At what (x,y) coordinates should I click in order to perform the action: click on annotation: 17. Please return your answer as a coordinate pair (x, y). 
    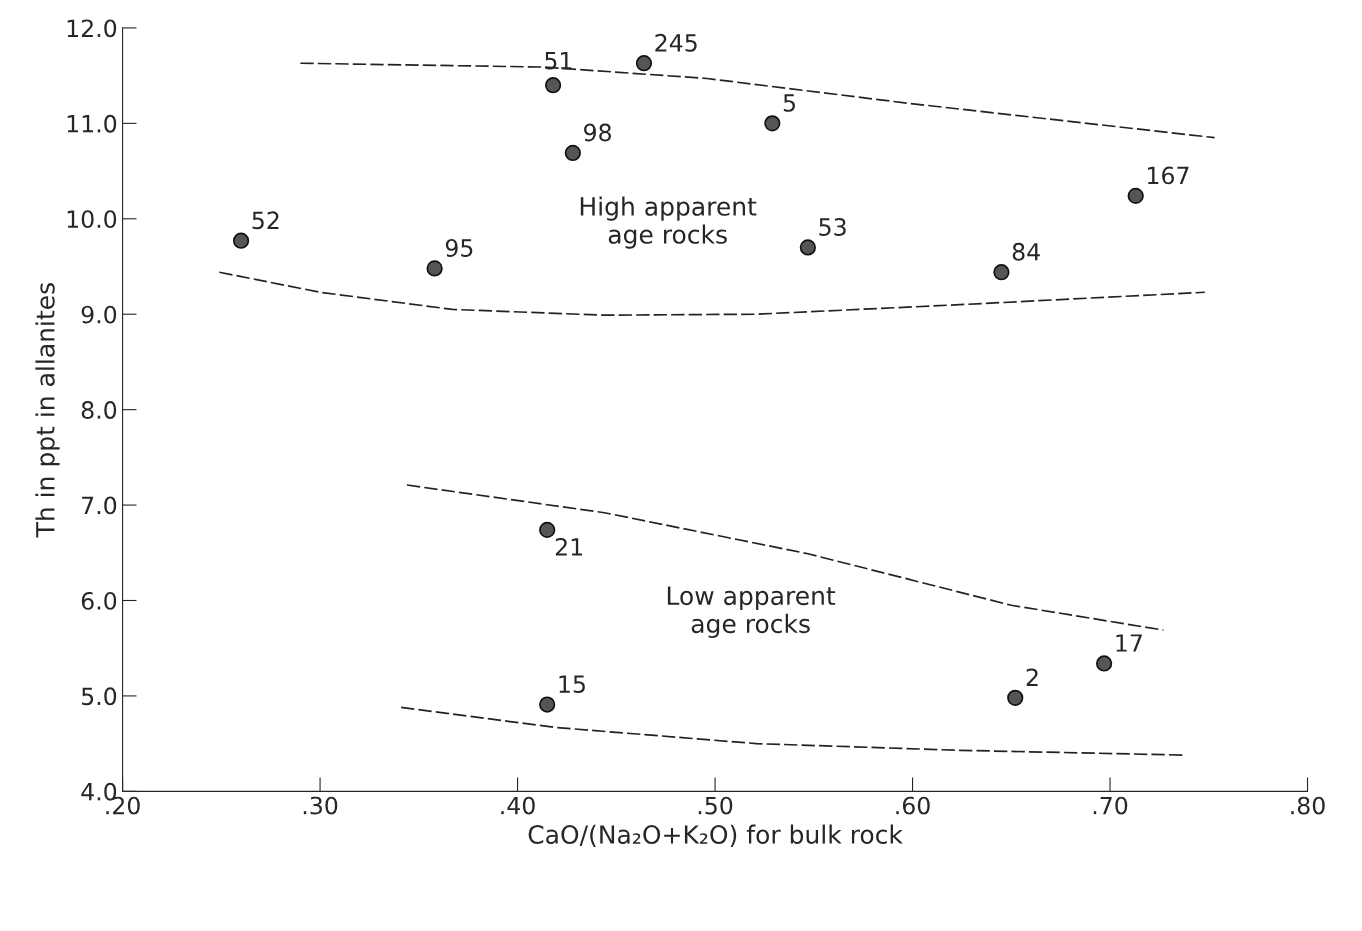
    Looking at the image, I should click on (1129, 643).